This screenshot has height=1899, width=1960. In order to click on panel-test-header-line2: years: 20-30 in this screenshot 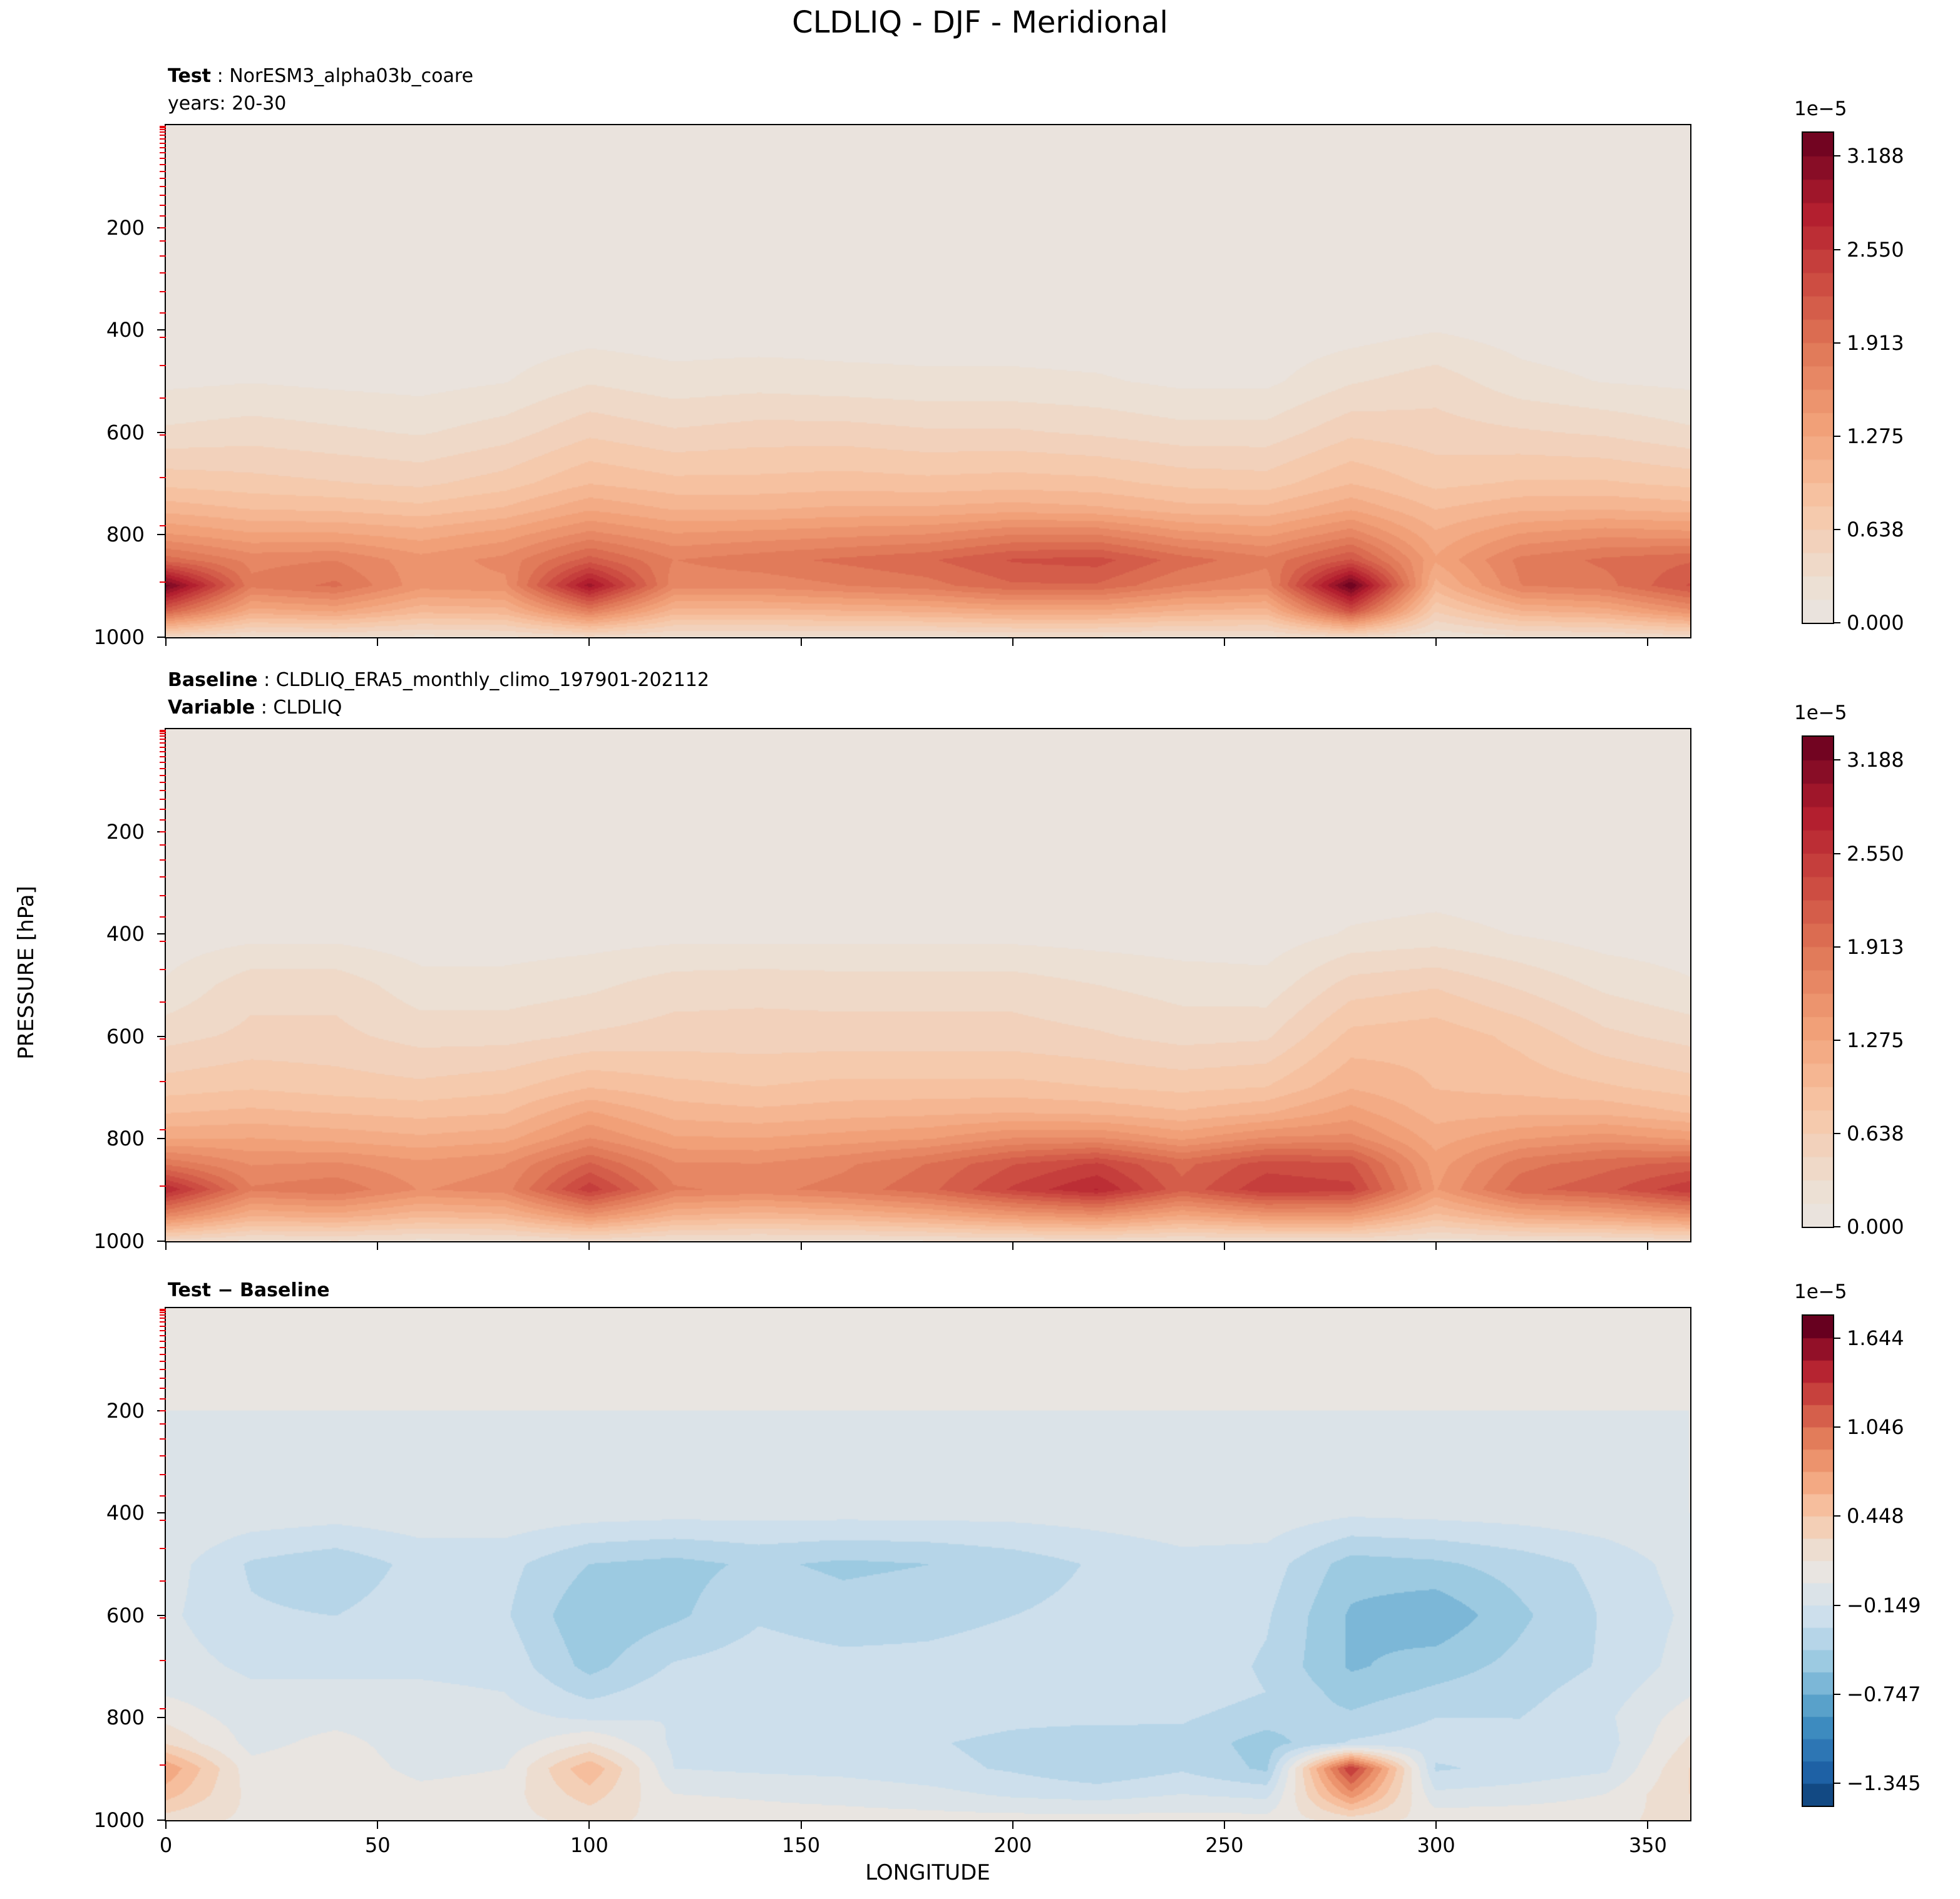, I will do `click(320, 104)`.